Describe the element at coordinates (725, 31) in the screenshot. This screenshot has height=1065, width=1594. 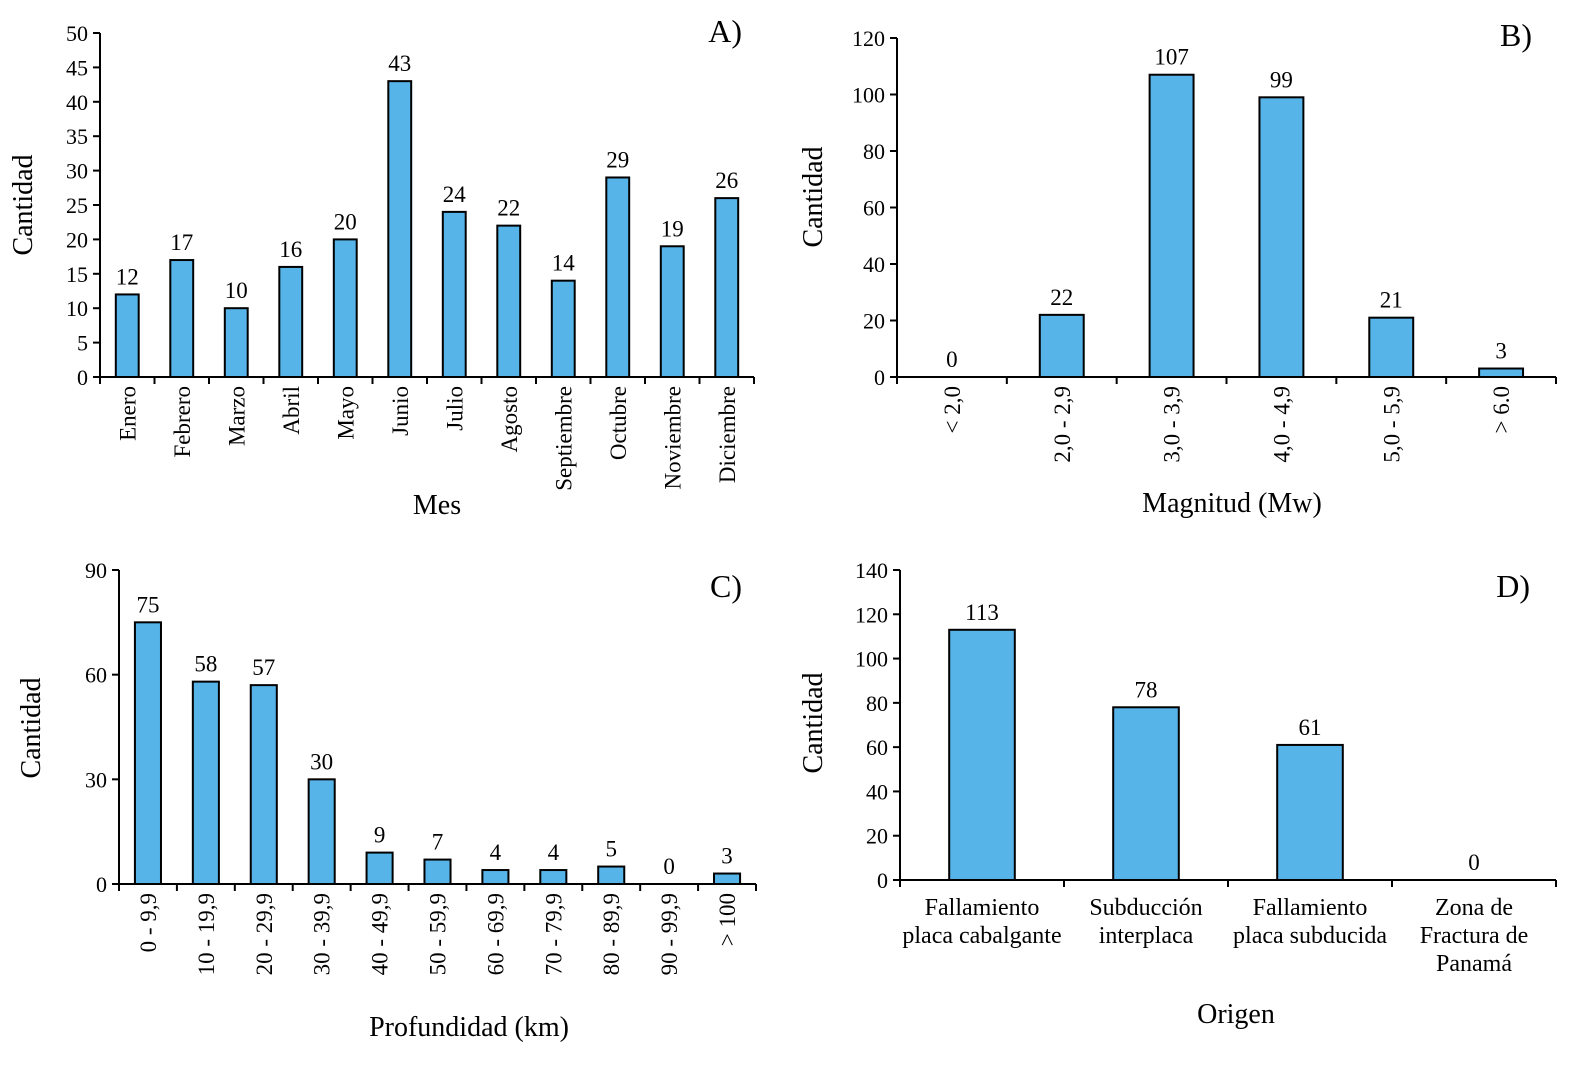
I see `panel-label: A)` at that location.